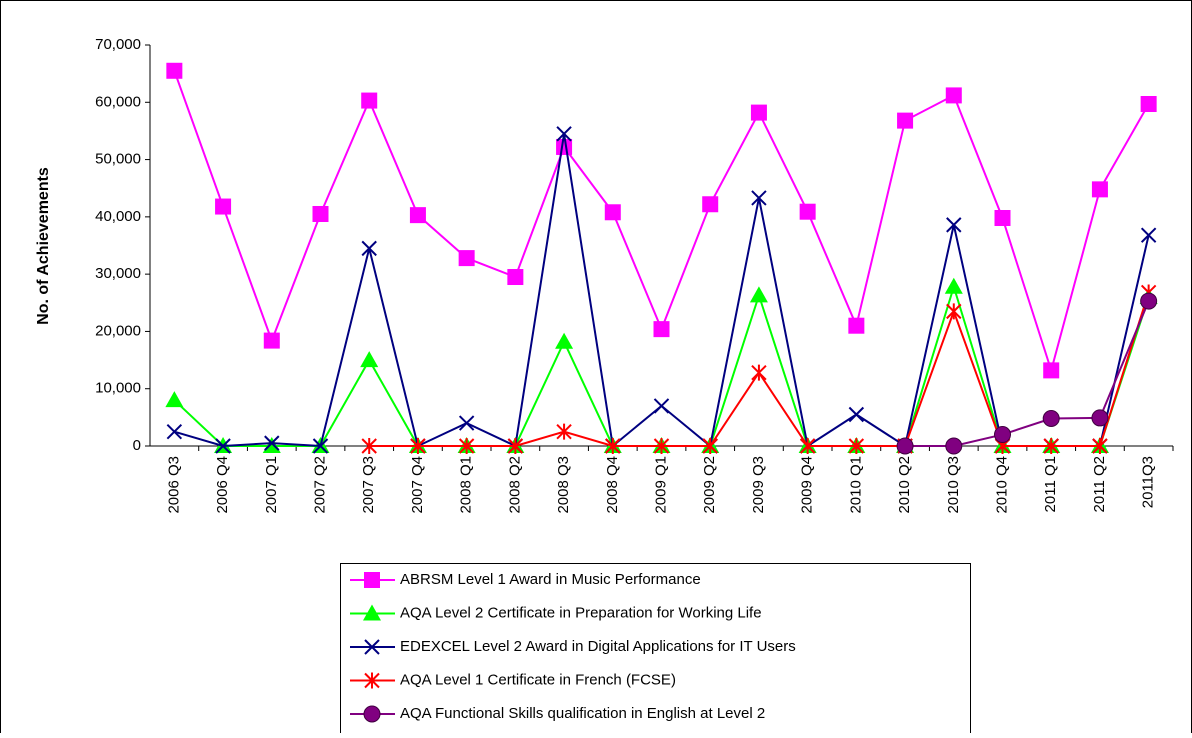 The width and height of the screenshot is (1192, 738). What do you see at coordinates (137, 445) in the screenshot?
I see `y-tick-label: 0` at bounding box center [137, 445].